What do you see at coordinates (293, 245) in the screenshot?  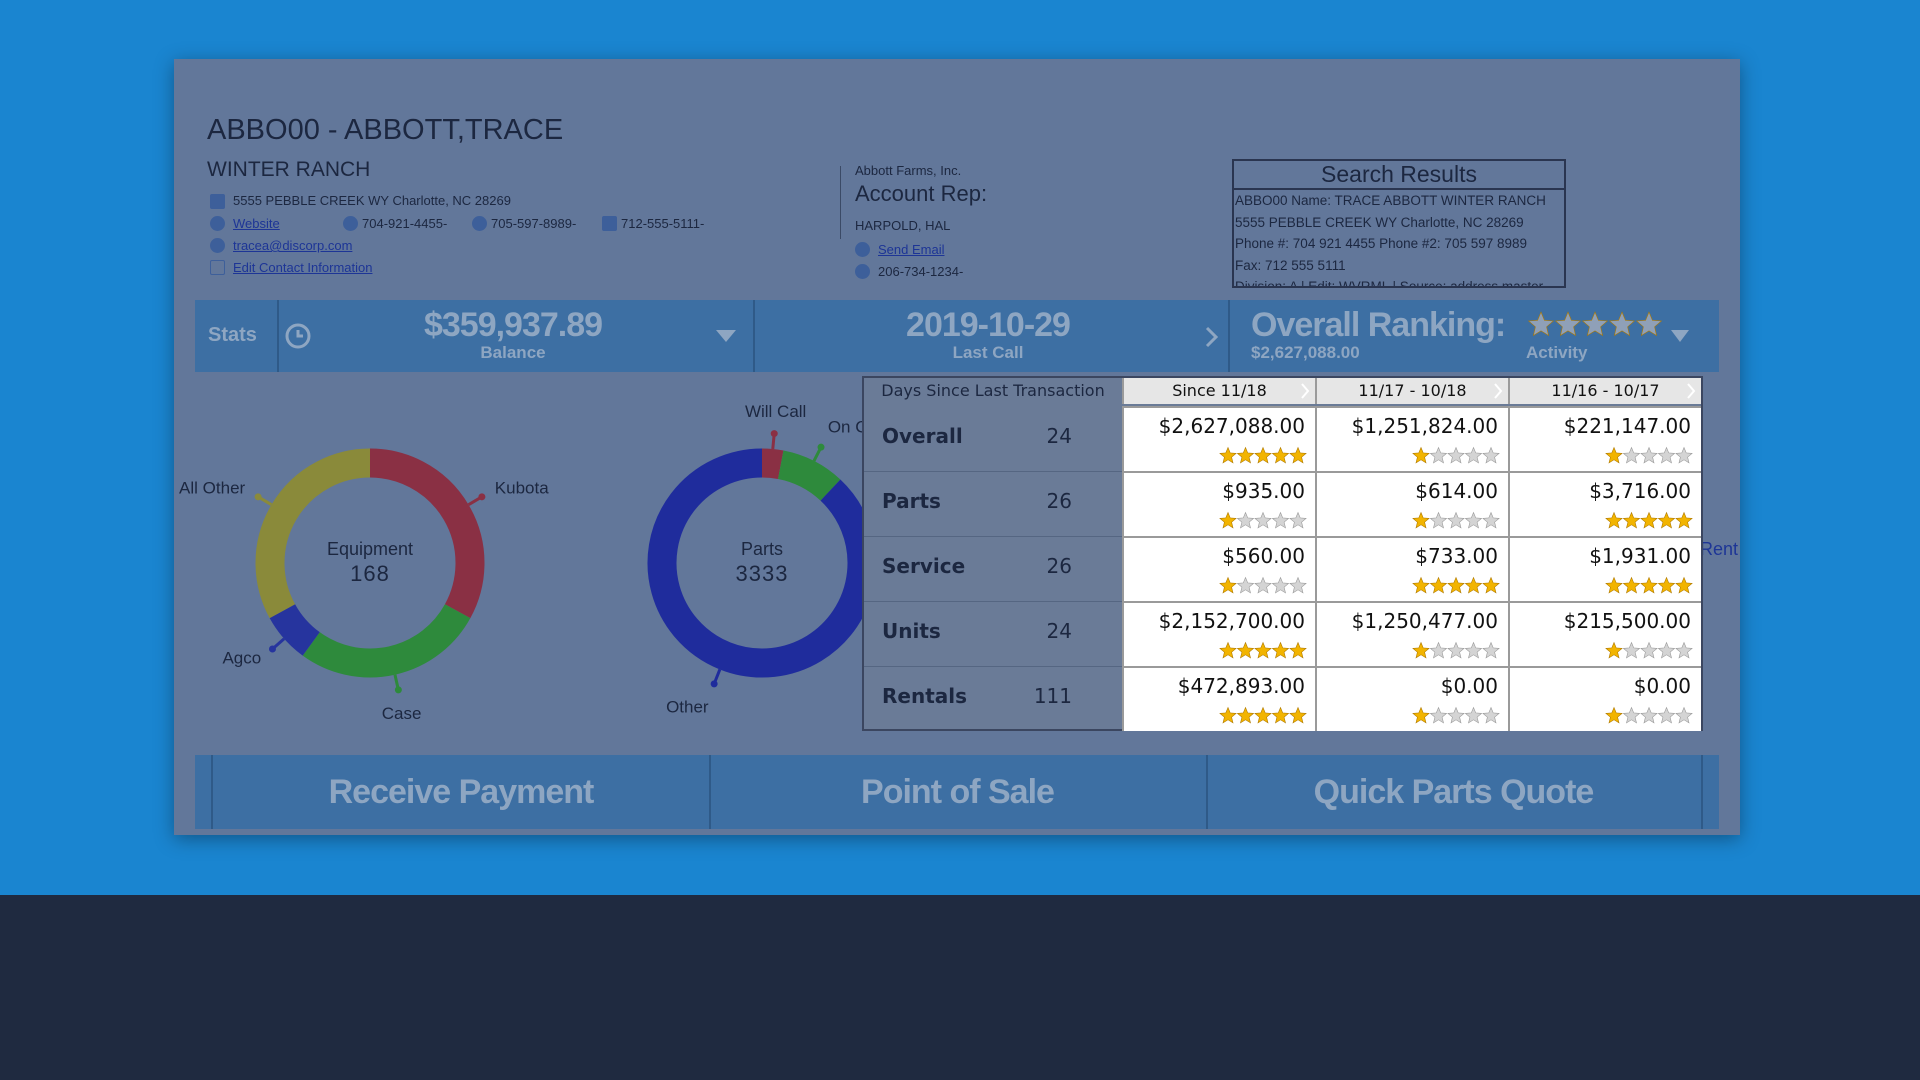 I see `email-link: tracea@discorp.com` at bounding box center [293, 245].